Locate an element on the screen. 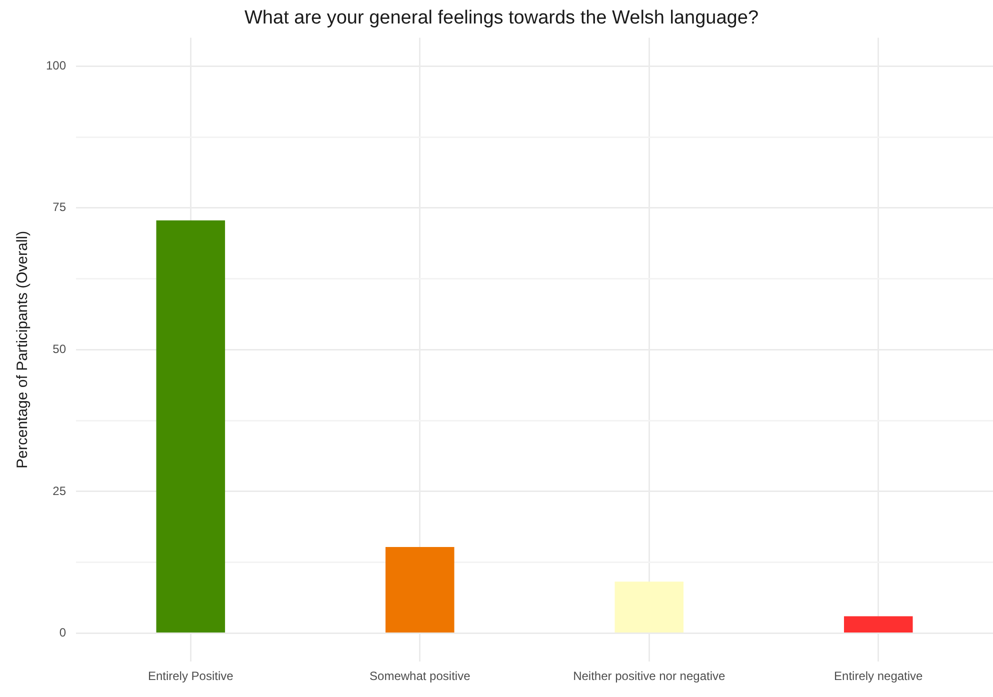 This screenshot has height=697, width=993. chart-title: What are your general feelings towards the Welsh language? is located at coordinates (501, 18).